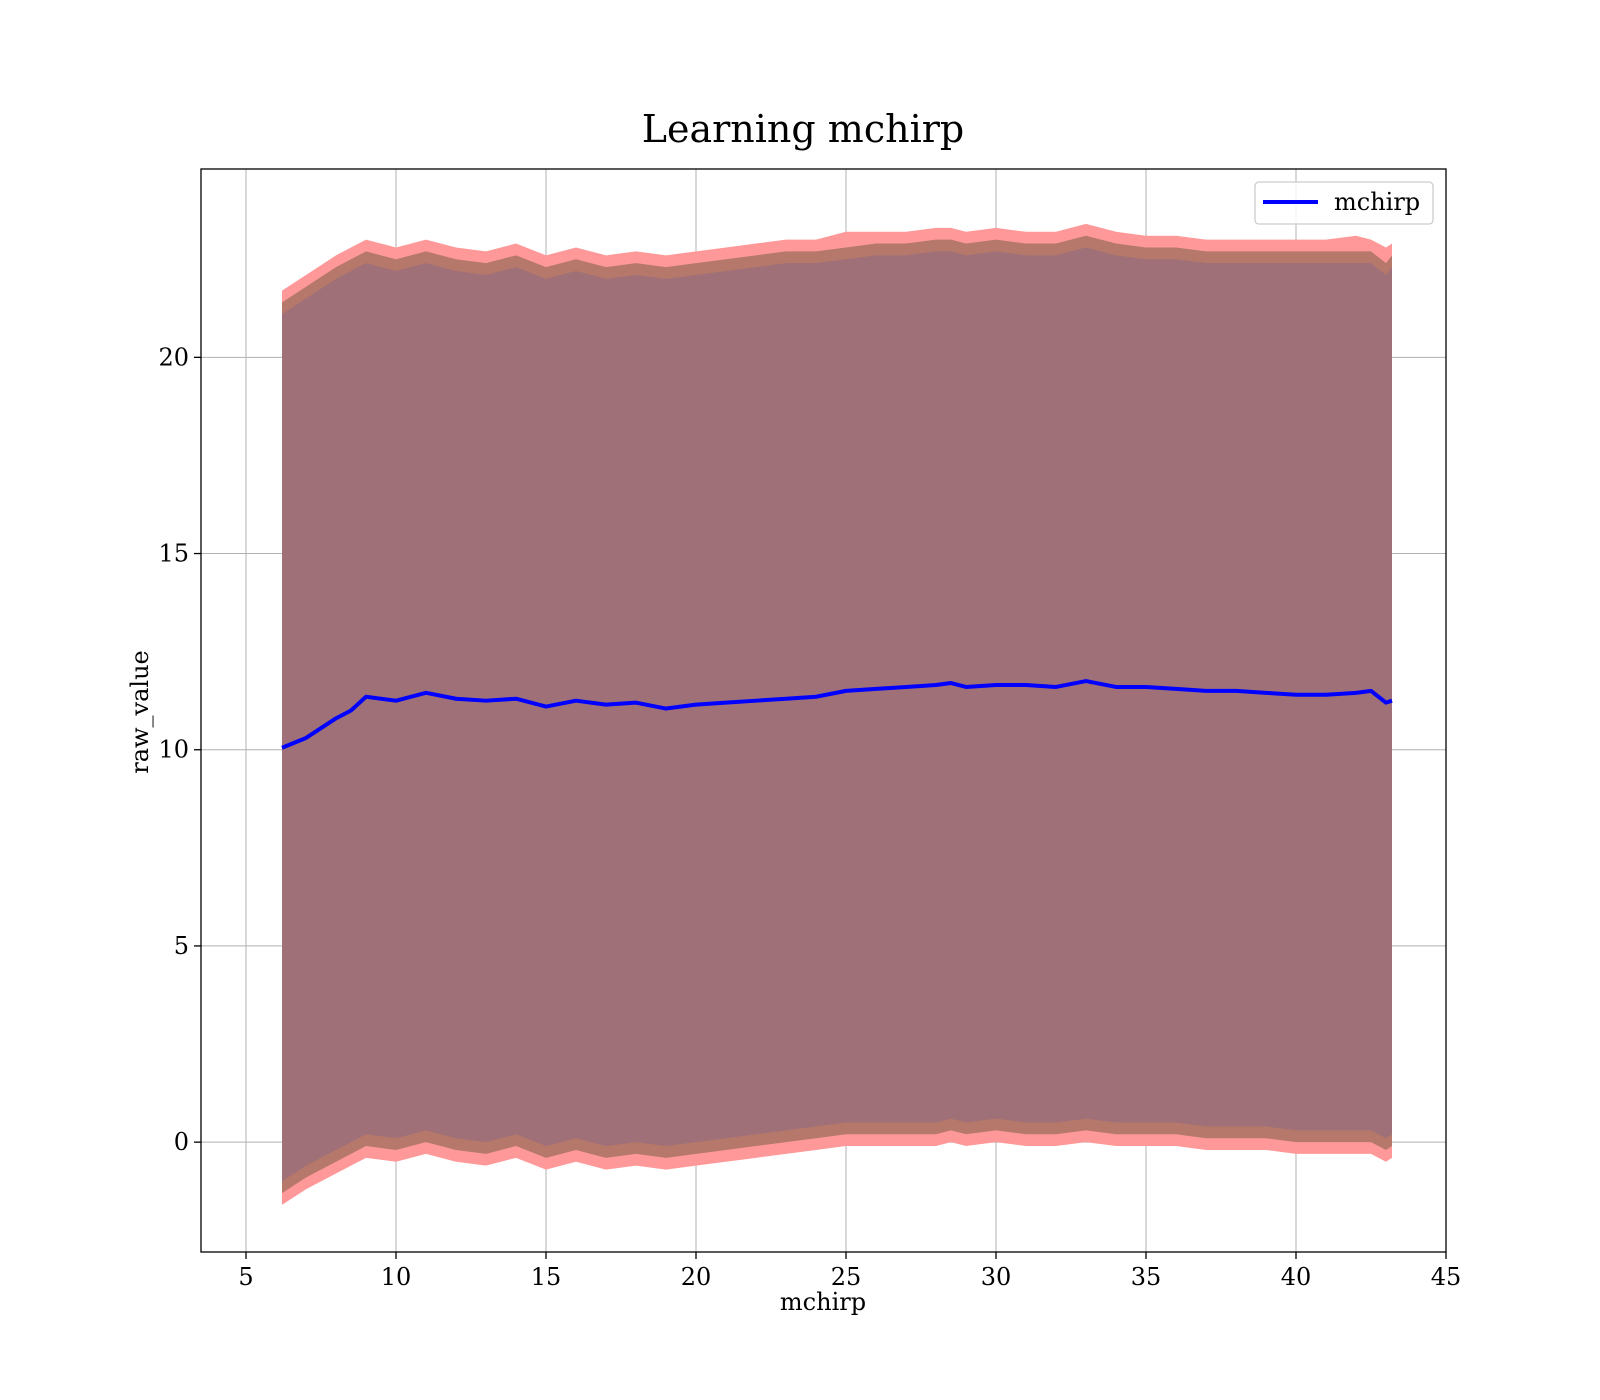 The height and width of the screenshot is (1400, 1600). Describe the element at coordinates (546, 1277) in the screenshot. I see `x-tick-label: 15` at that location.